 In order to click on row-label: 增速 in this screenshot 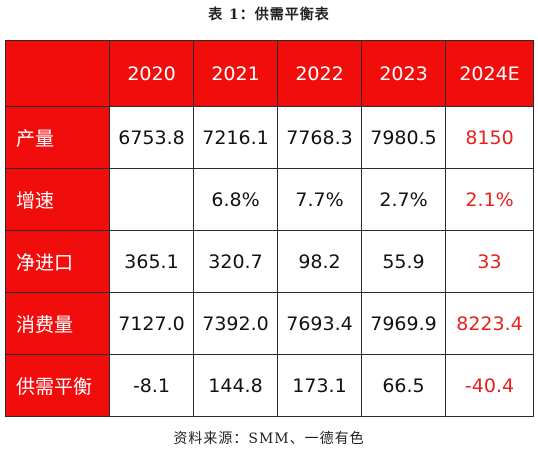, I will do `click(57, 199)`.